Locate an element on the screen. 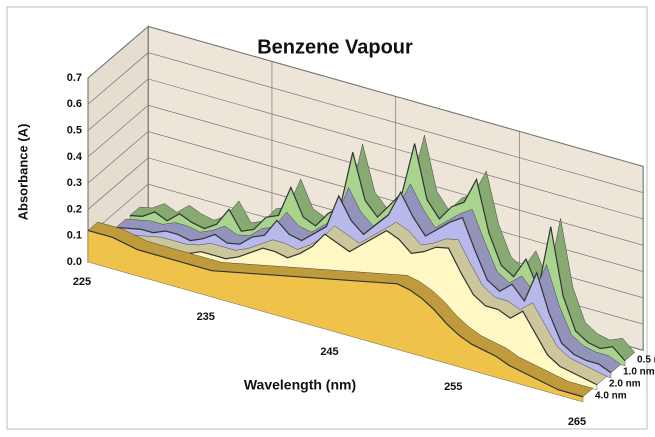 The height and width of the screenshot is (437, 655). y-tick-label: 0.5 is located at coordinates (74, 130).